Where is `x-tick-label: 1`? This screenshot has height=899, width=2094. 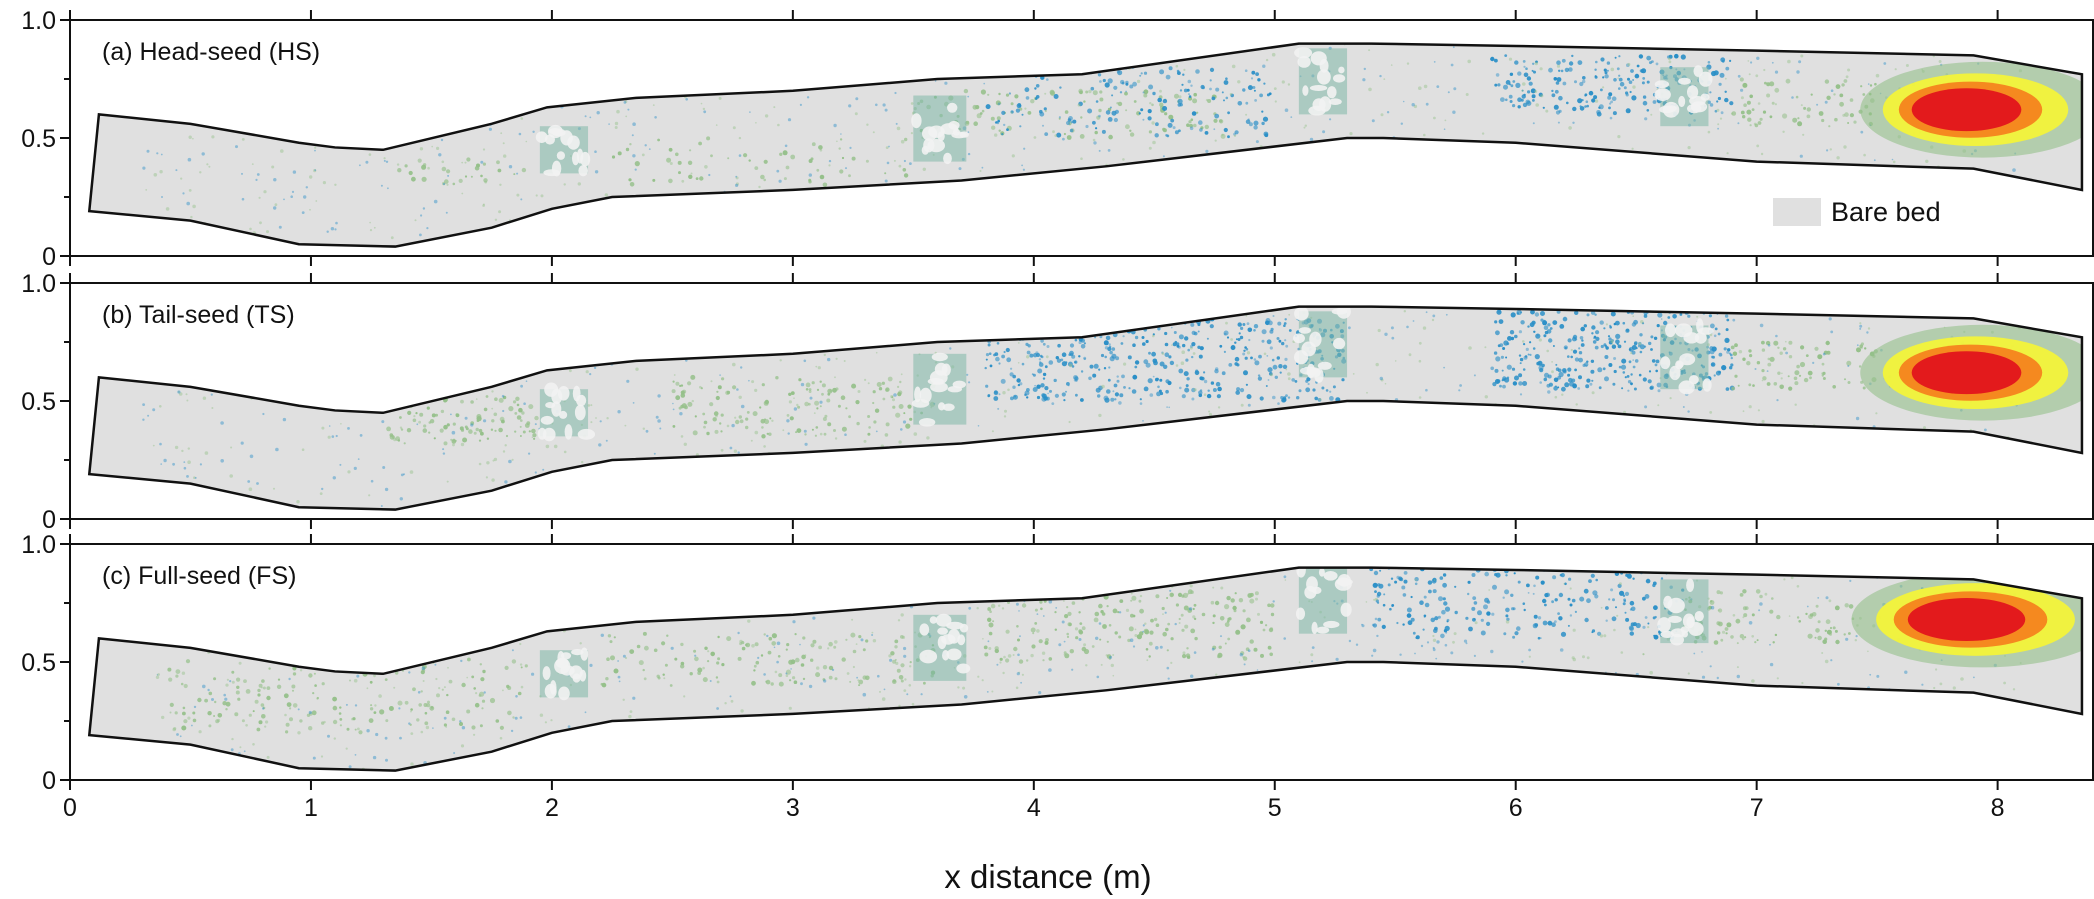 x-tick-label: 1 is located at coordinates (311, 808).